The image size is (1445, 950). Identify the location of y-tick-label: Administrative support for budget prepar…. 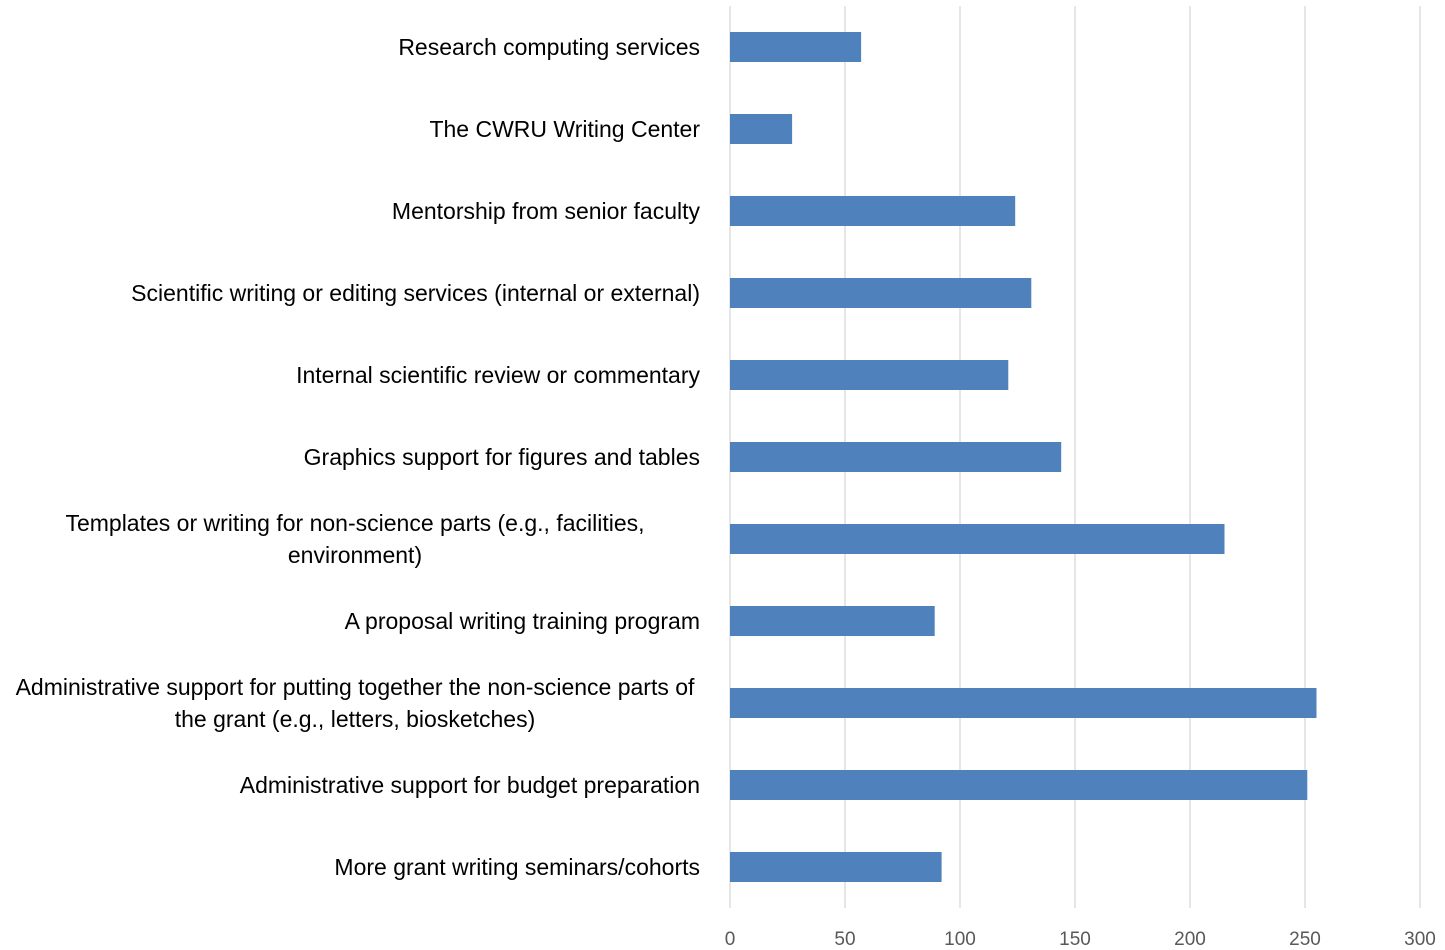
(469, 784).